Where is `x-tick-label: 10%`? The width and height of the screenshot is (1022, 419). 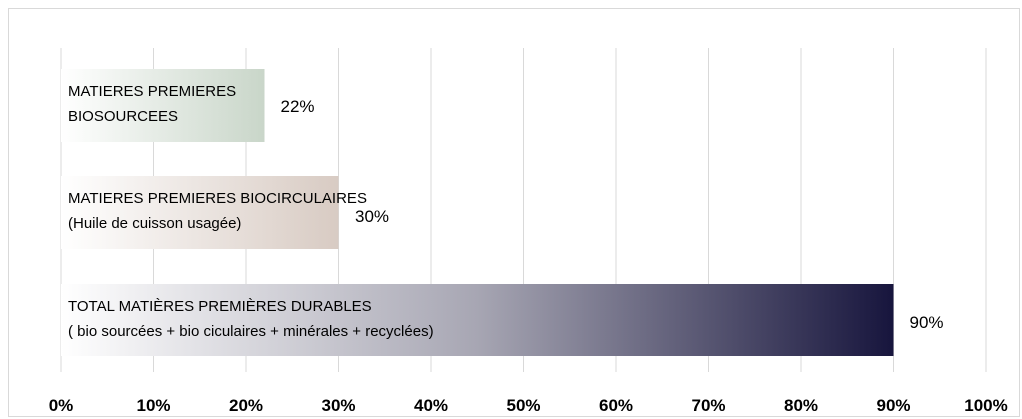 x-tick-label: 10% is located at coordinates (153, 405).